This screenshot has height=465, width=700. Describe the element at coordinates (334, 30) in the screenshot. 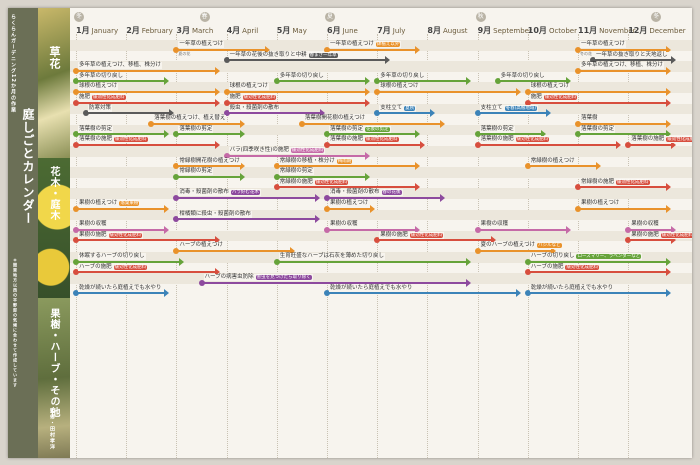

I see `month-number: 6月` at that location.